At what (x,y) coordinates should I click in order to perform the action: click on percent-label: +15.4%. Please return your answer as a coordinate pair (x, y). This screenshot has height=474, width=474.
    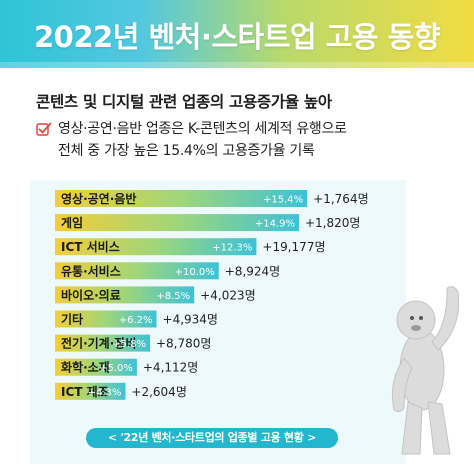
    Looking at the image, I should click on (283, 200).